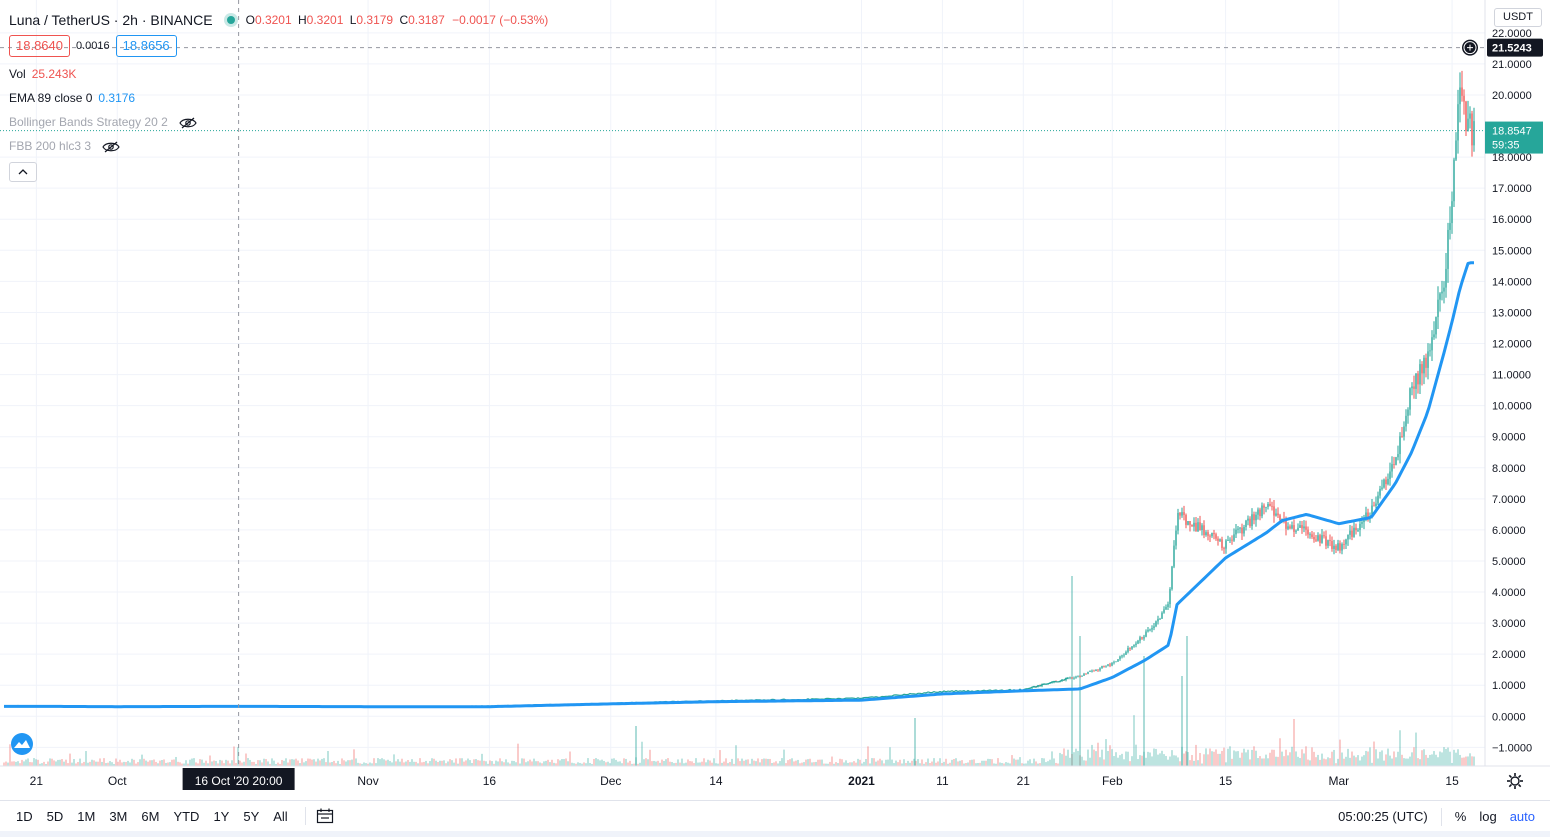 This screenshot has width=1550, height=837. Describe the element at coordinates (22, 744) in the screenshot. I see `tradingview-logo-icon` at that location.